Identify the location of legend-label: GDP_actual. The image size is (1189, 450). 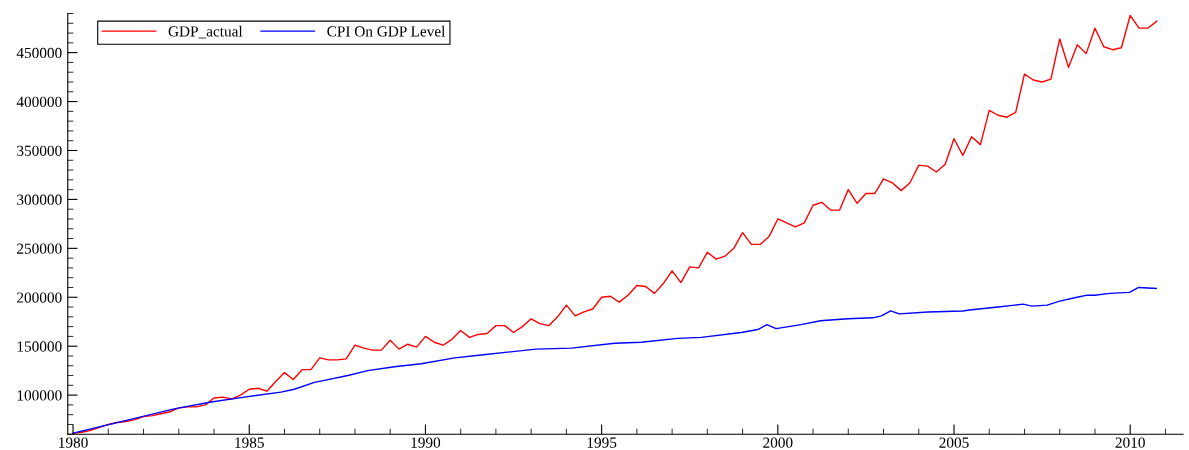
(205, 32).